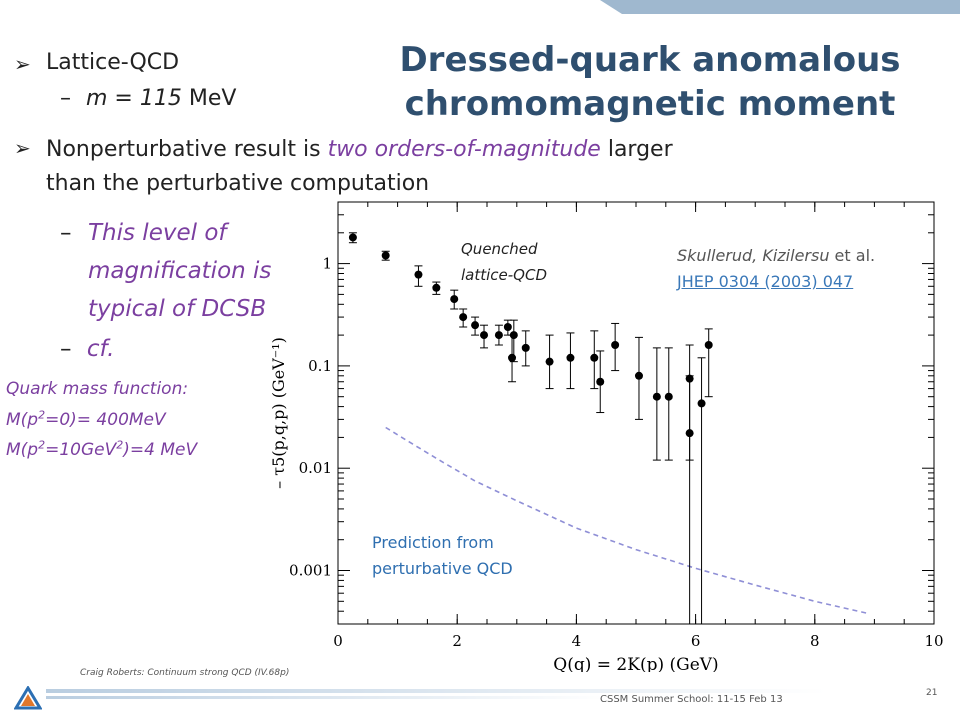 Image resolution: width=960 pixels, height=720 pixels. What do you see at coordinates (209, 98) in the screenshot?
I see `mass-unit: MeV` at bounding box center [209, 98].